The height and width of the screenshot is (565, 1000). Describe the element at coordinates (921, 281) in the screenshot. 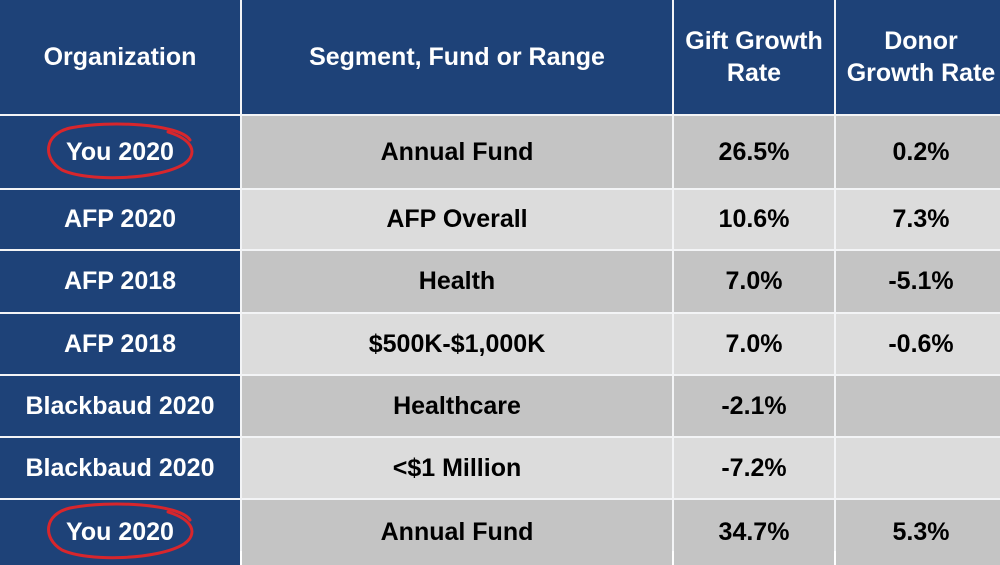

I see `donor-growth-rate-value: -5.1%` at that location.